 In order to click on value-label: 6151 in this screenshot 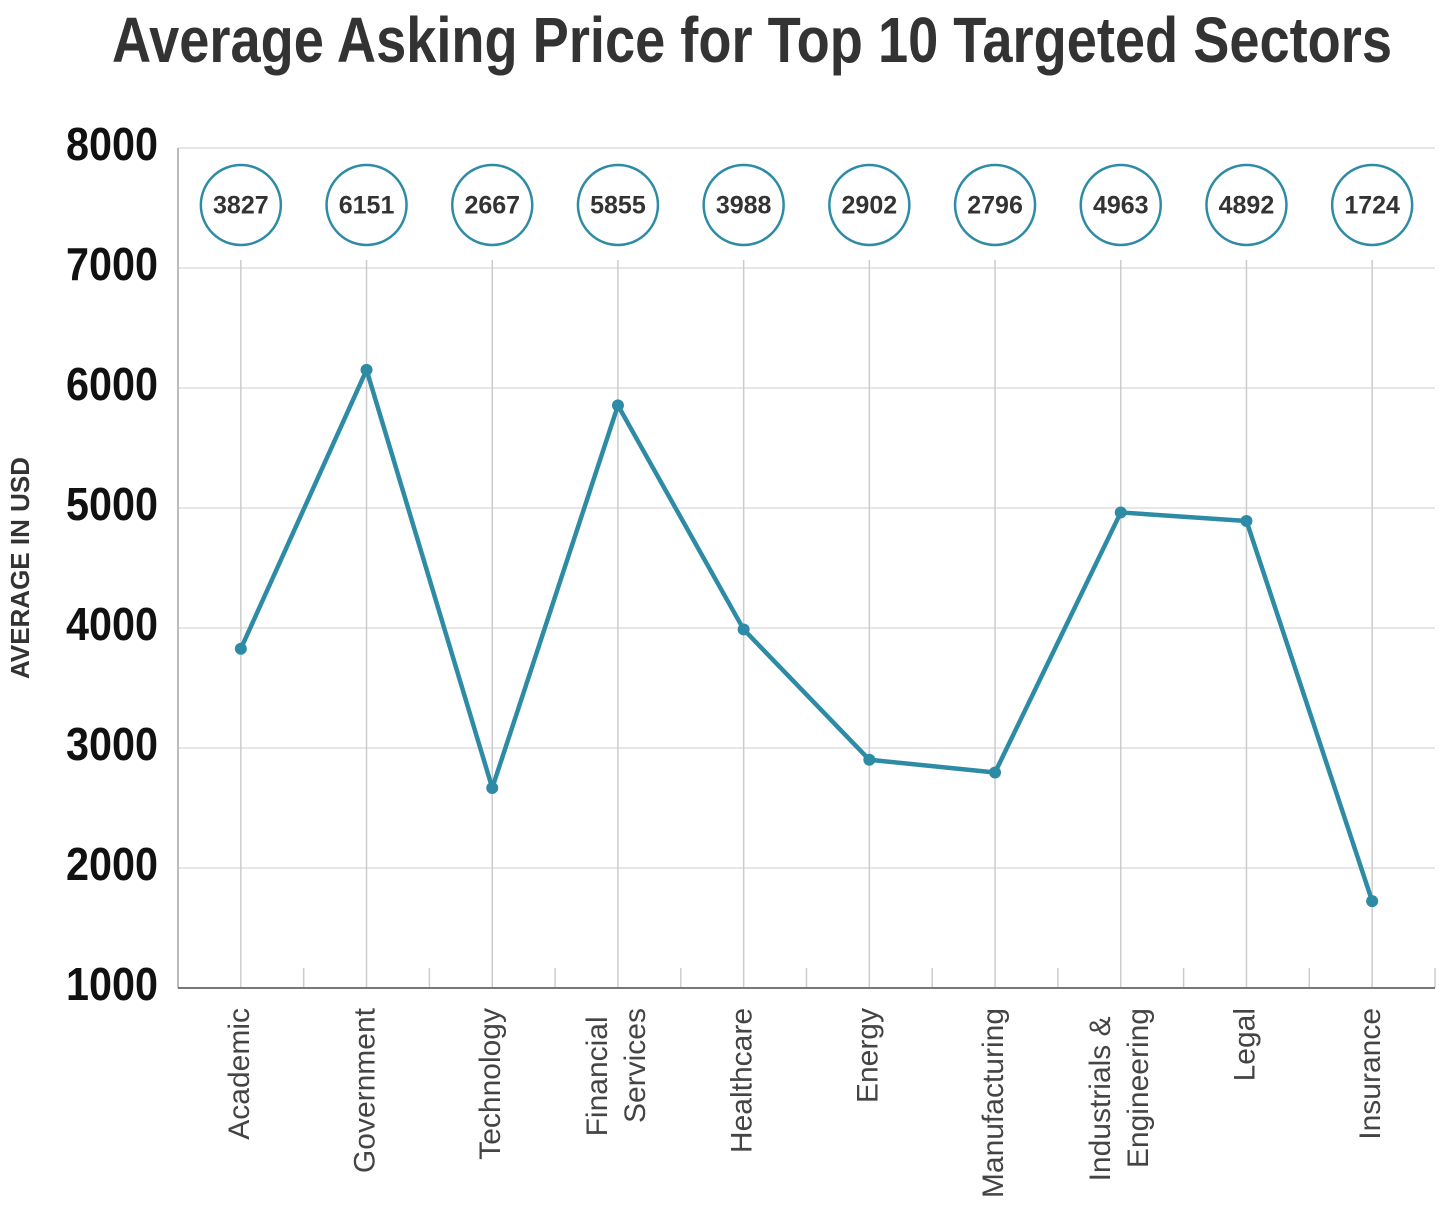, I will do `click(367, 206)`.